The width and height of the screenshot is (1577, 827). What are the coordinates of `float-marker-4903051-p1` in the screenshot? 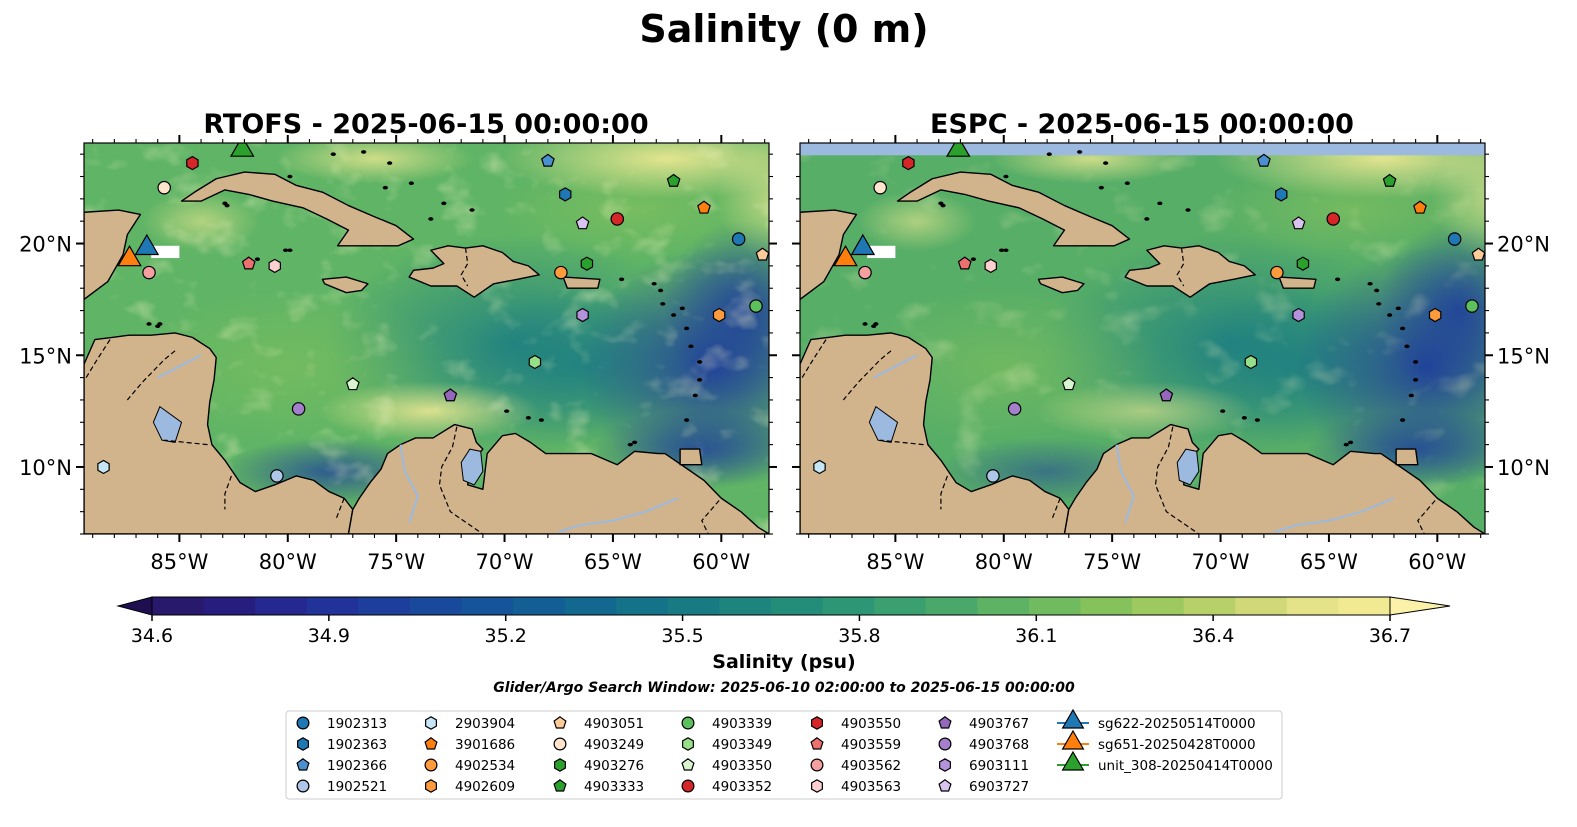 It's located at (1478, 254).